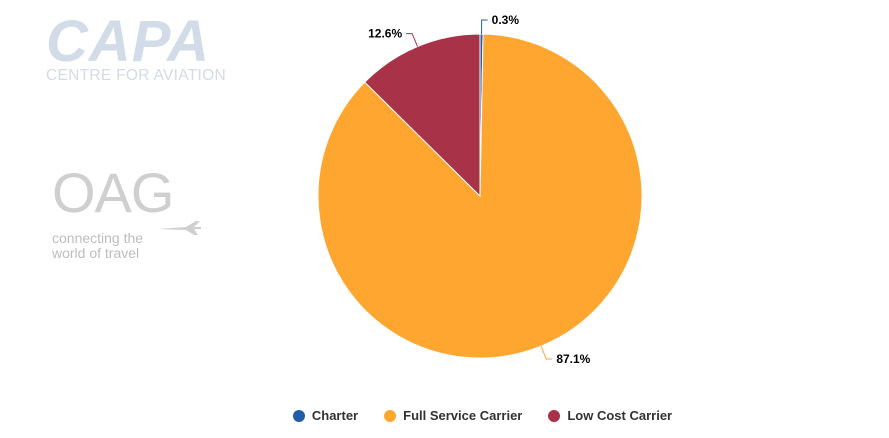  Describe the element at coordinates (335, 415) in the screenshot. I see `legend-label-charter: Charter` at that location.